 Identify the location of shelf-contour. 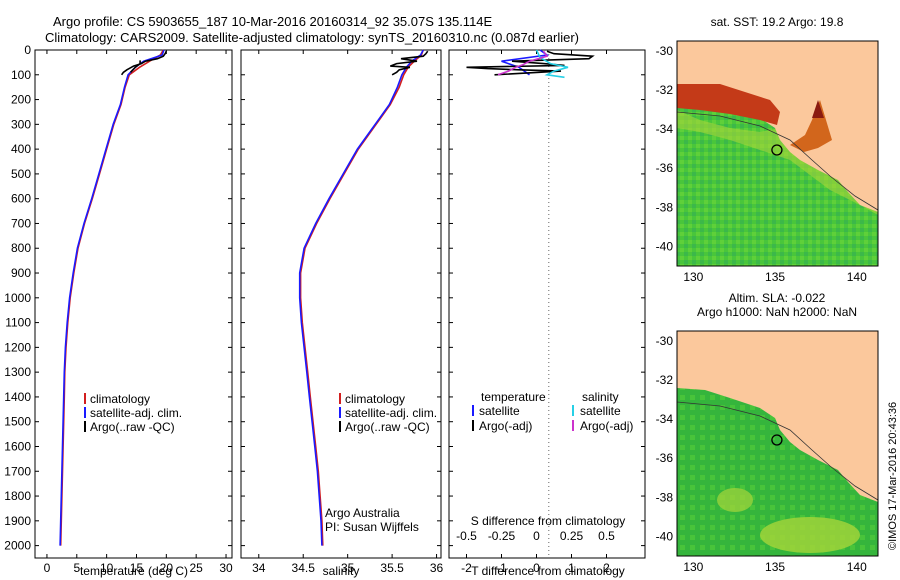
(777, 451).